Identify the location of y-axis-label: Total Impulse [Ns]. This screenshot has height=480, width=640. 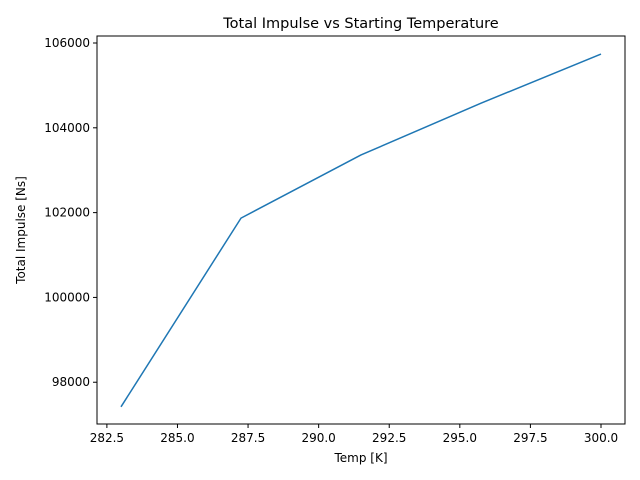
(21, 230).